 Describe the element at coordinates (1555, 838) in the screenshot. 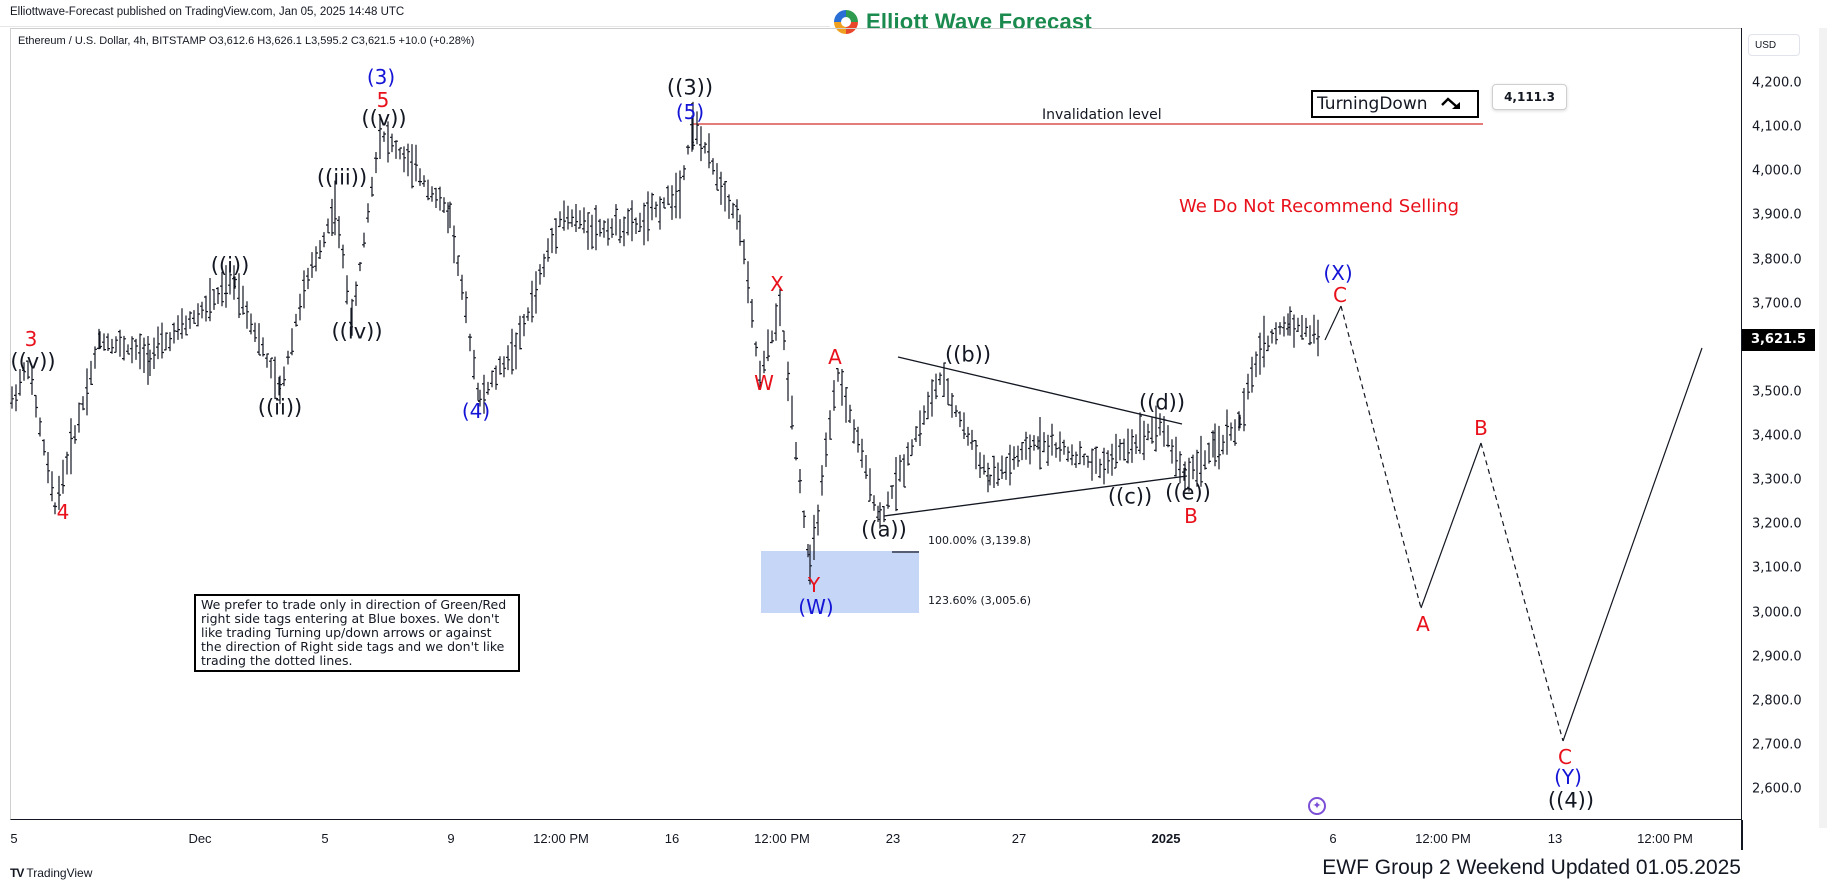

I see `time-tick: 13` at that location.